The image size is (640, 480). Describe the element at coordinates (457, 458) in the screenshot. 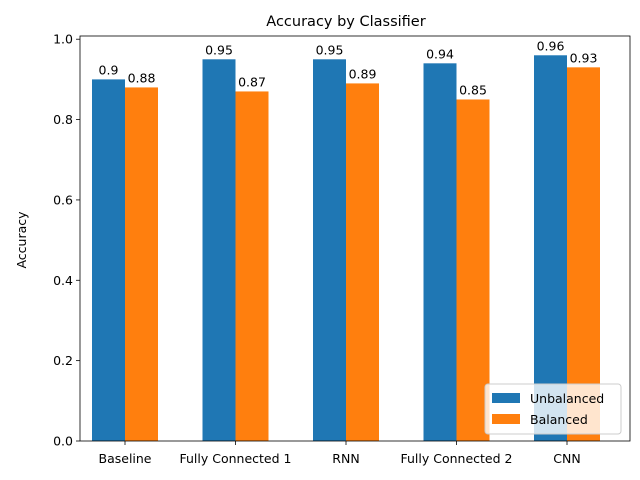

I see `x-tick-label: Fully Connected 2` at that location.